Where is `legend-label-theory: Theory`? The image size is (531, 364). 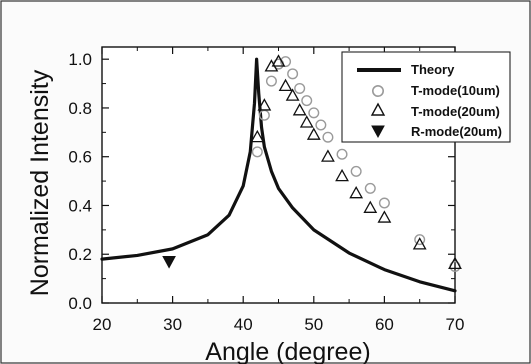 legend-label-theory: Theory is located at coordinates (433, 69).